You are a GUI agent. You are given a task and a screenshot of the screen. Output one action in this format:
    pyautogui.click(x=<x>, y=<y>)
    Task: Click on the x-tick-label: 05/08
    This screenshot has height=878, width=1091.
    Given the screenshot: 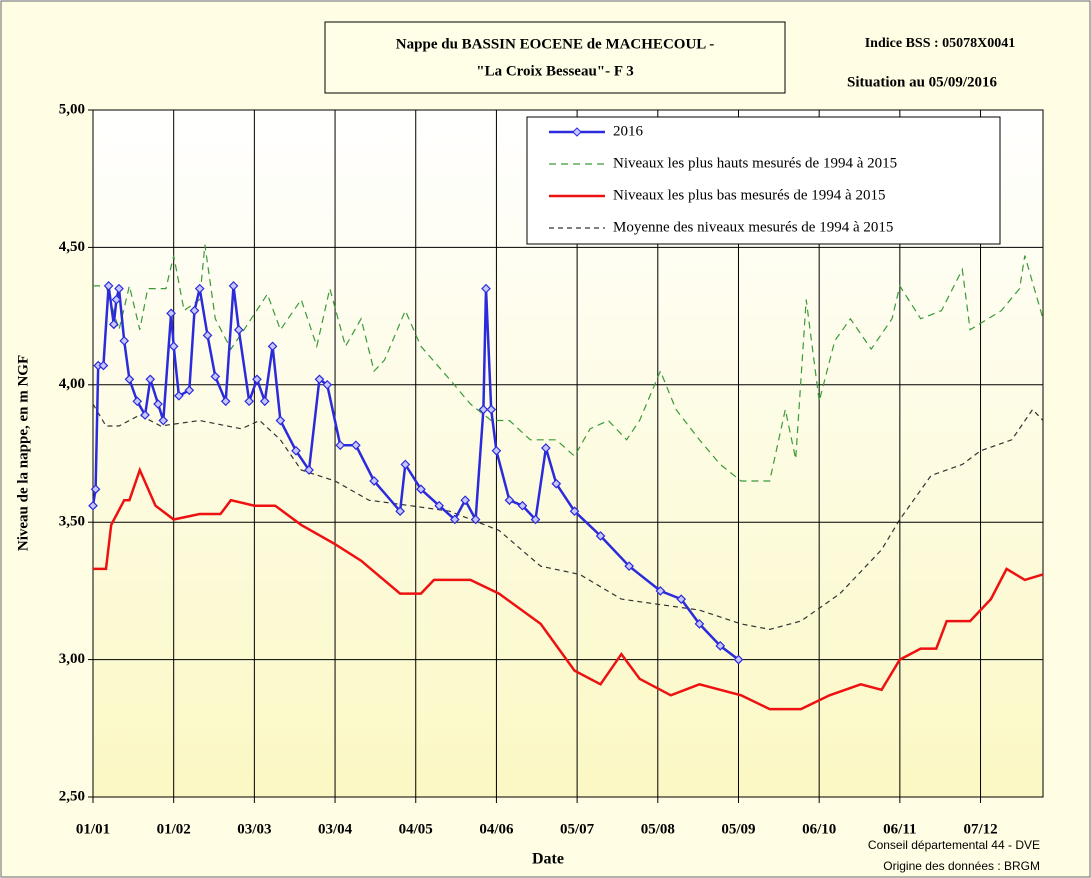 What is the action you would take?
    pyautogui.click(x=658, y=829)
    